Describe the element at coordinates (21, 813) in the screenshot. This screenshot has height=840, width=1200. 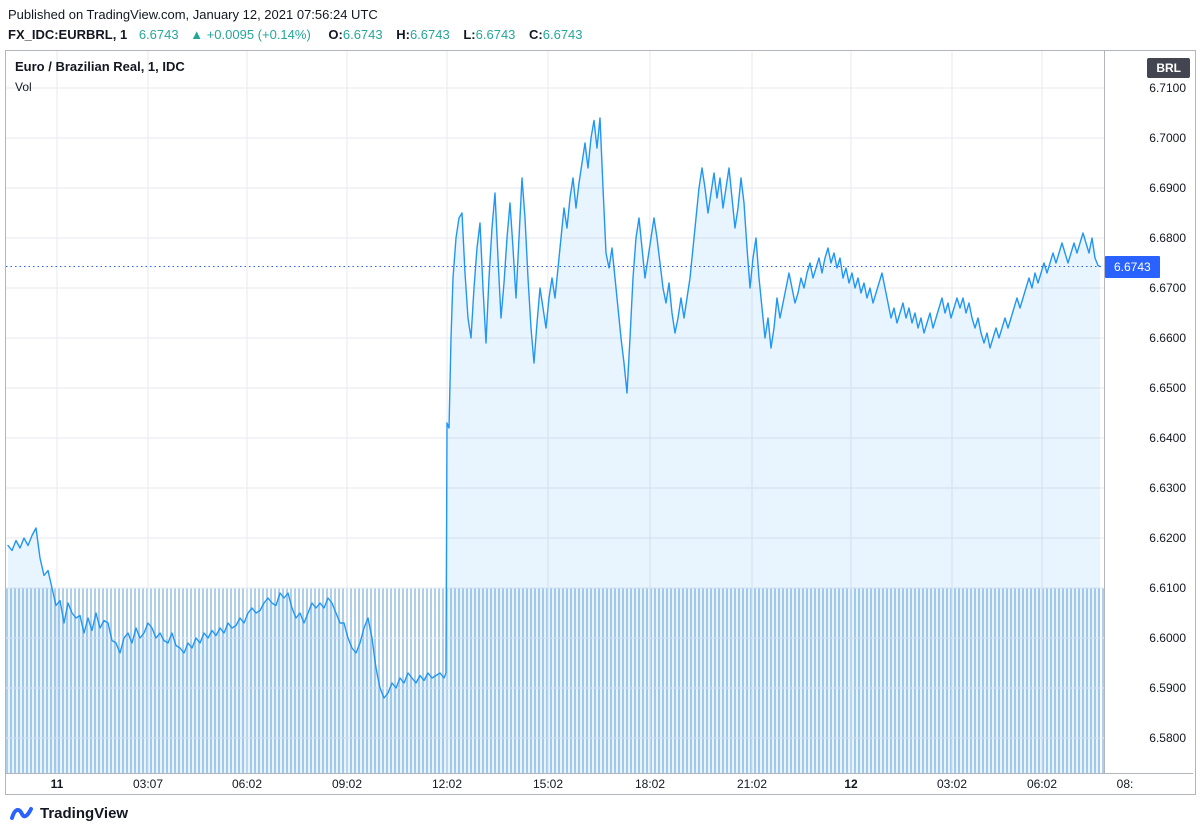
I see `tradingview-logo-icon` at that location.